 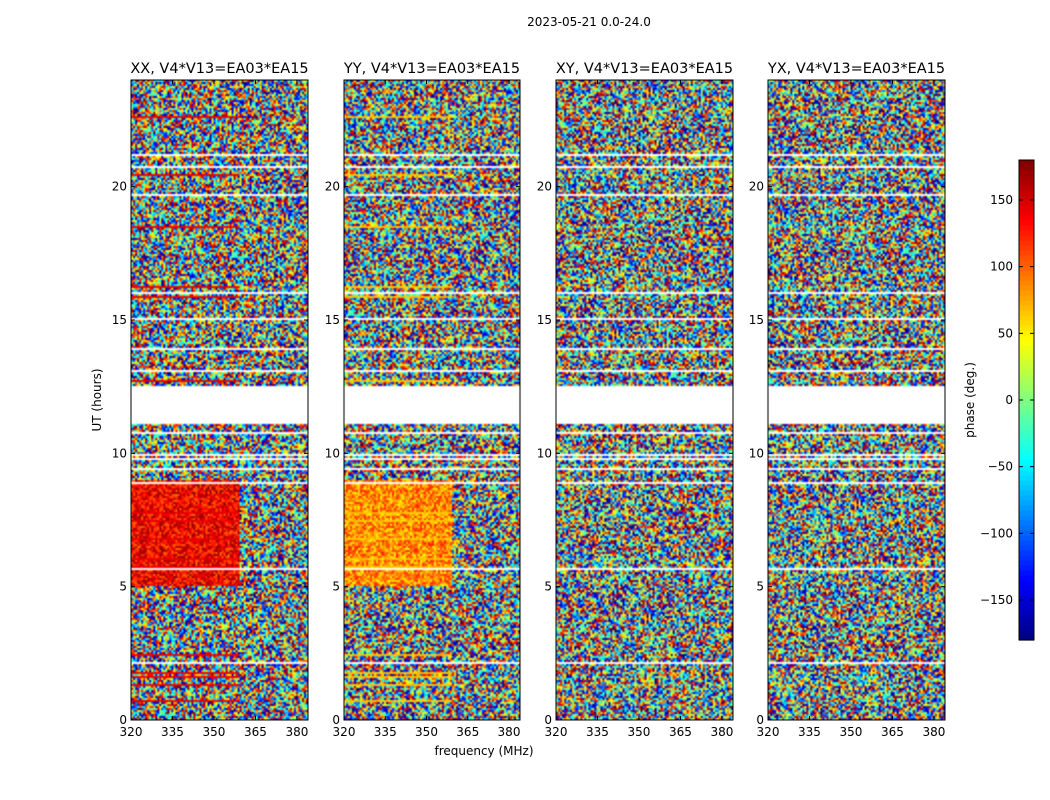 What do you see at coordinates (1001, 200) in the screenshot?
I see `colorbar-tick-label: 150` at bounding box center [1001, 200].